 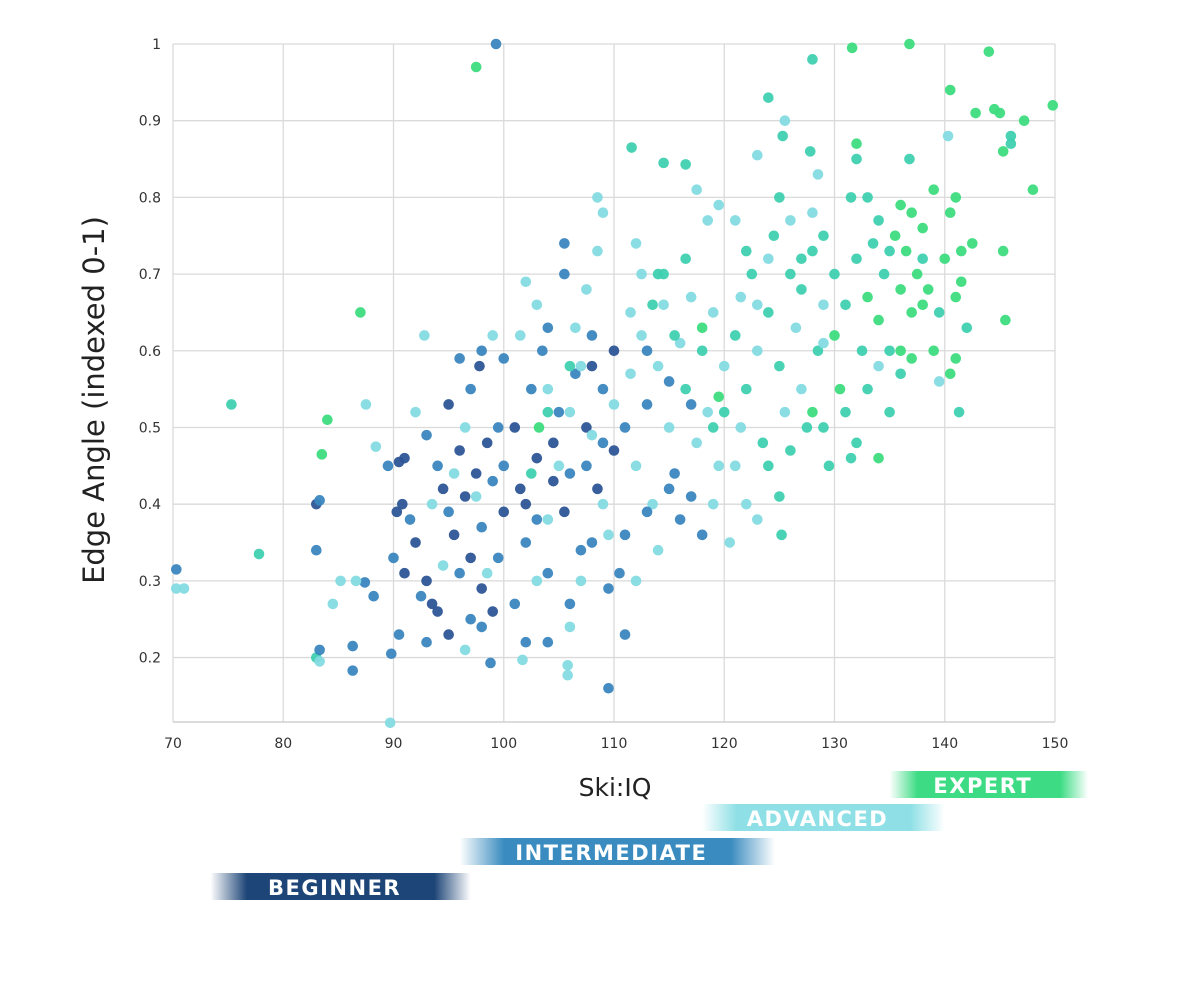 I want to click on y-axis-ticks: 0.2 0.3 0.4 0.5 0.6 0.7 0.8 0.9 1, so click(x=150, y=352).